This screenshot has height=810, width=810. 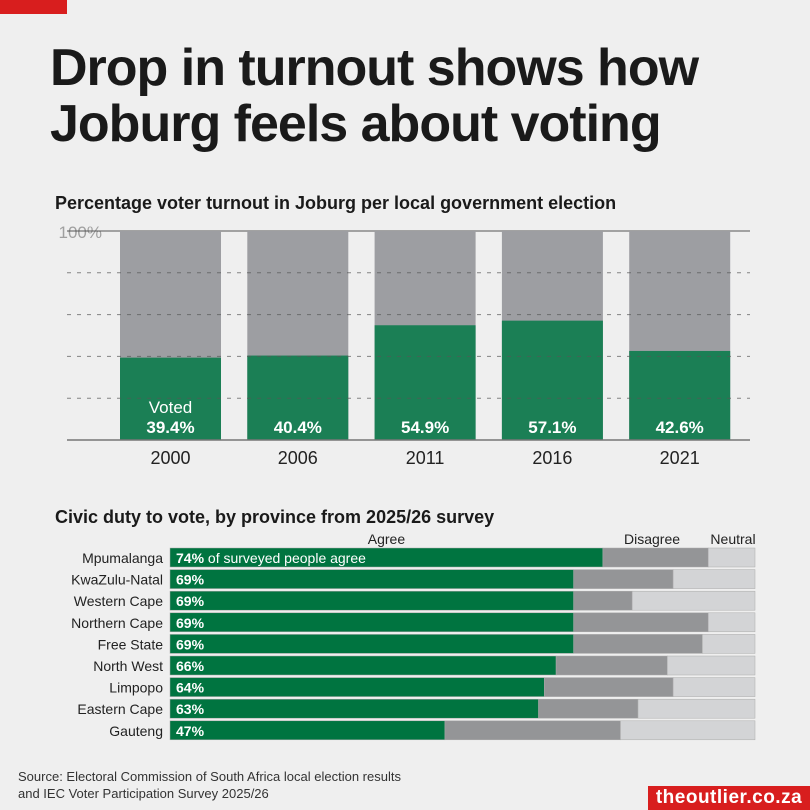 I want to click on x-tick-label: 2011, so click(x=425, y=458).